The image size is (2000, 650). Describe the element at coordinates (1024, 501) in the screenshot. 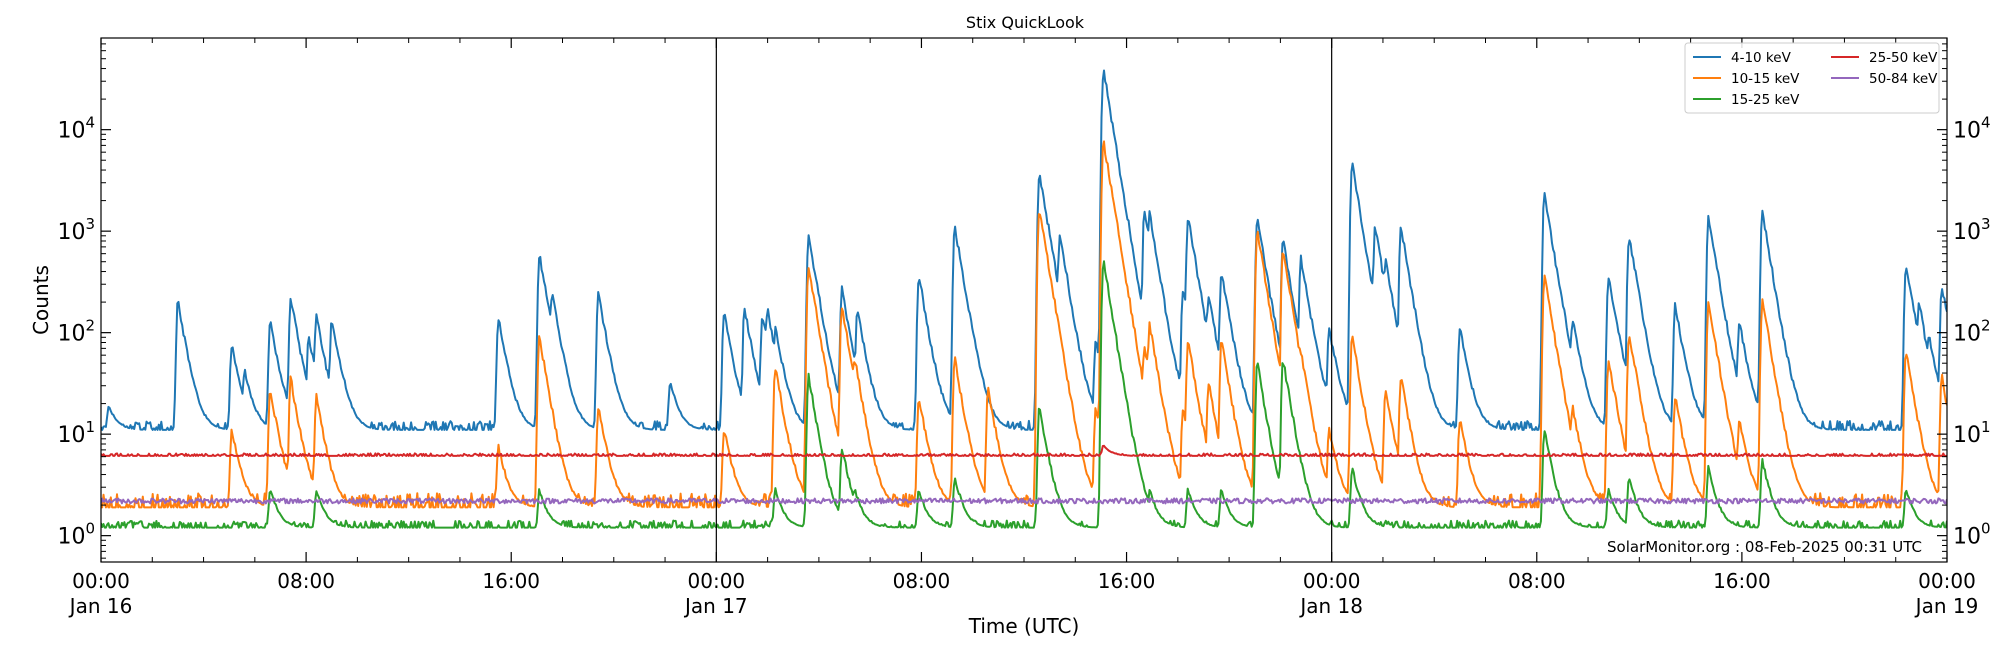

I see `series-line-50-84-keV` at that location.